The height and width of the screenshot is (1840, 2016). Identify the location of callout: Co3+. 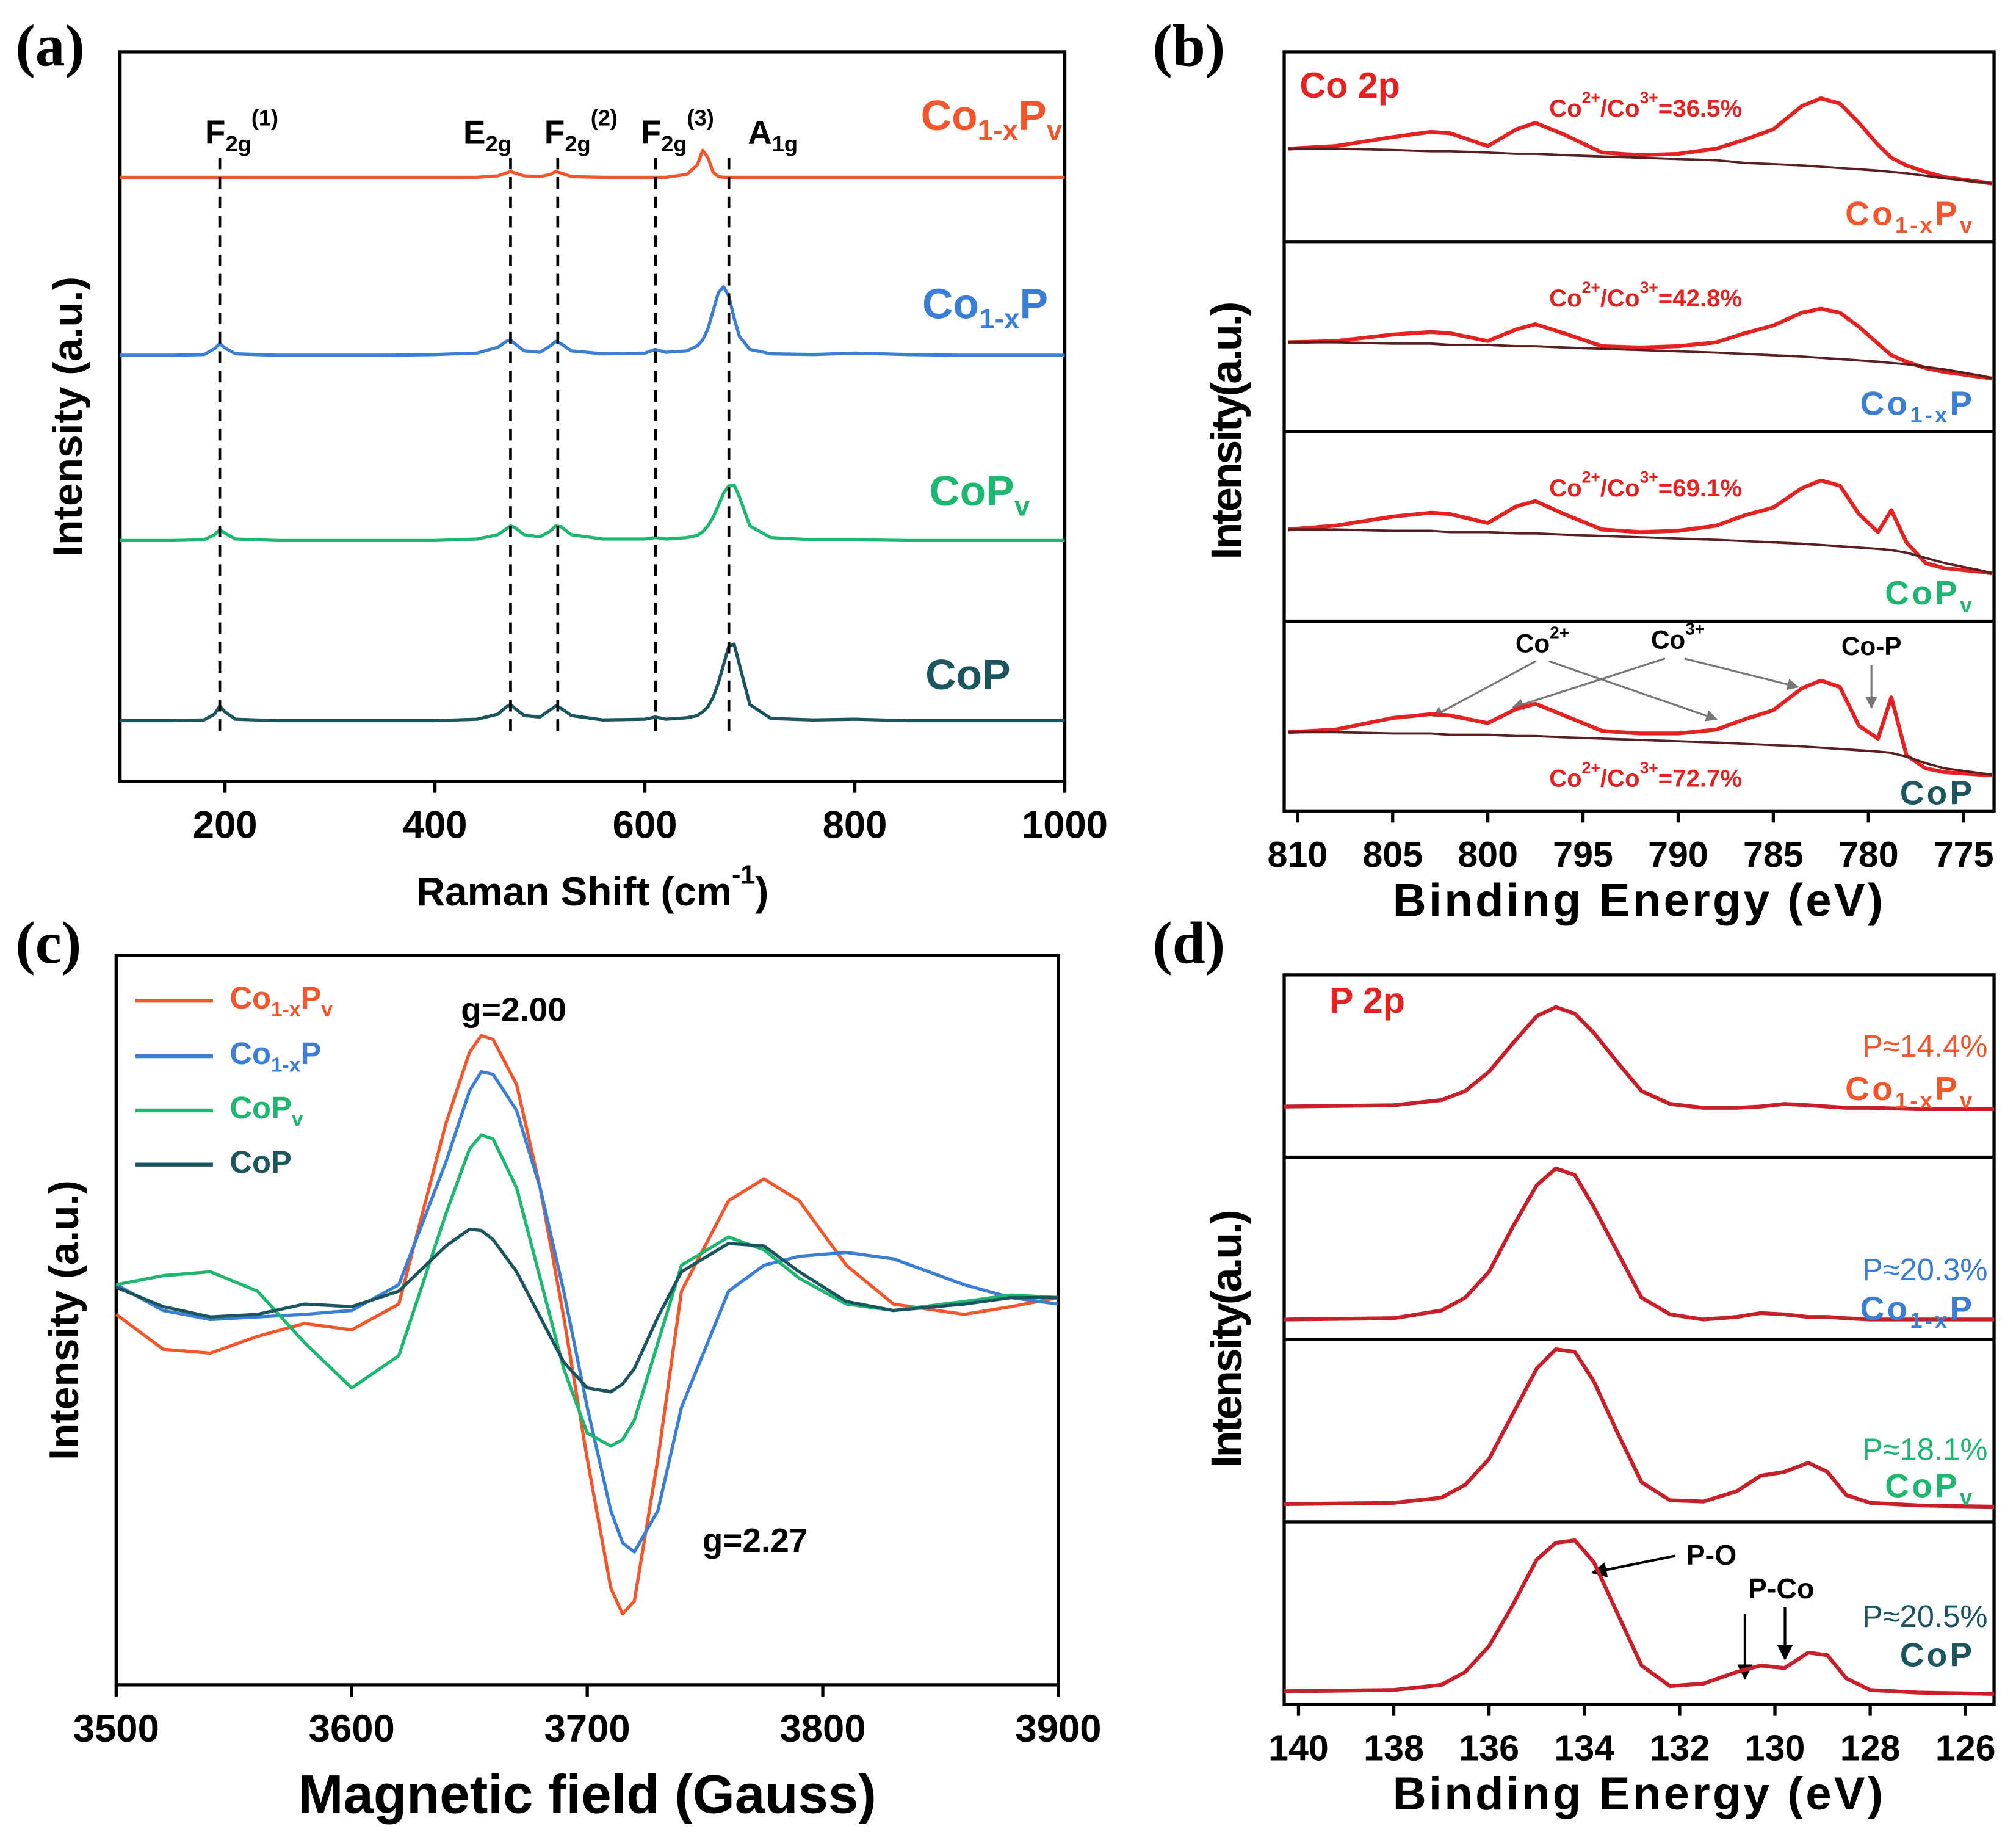
(1678, 637).